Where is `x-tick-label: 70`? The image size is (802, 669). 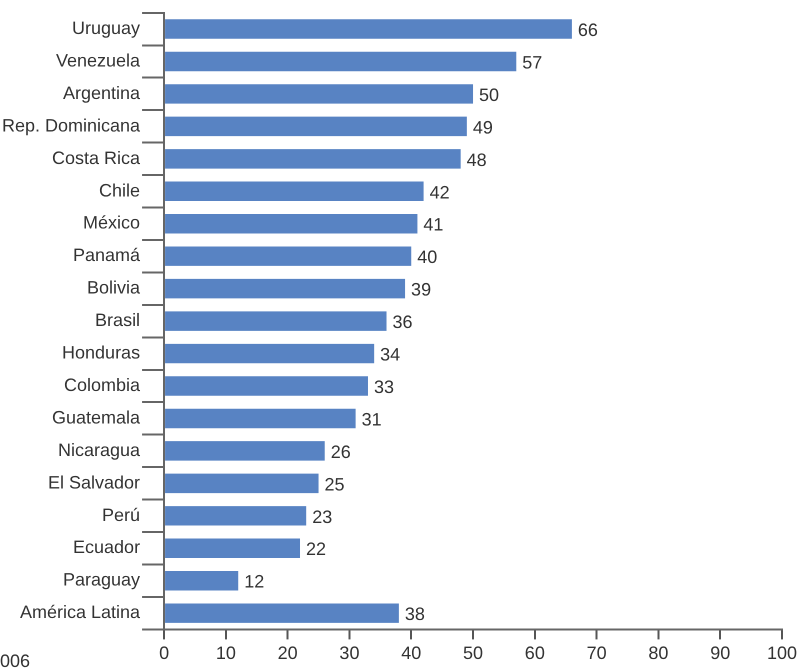 x-tick-label: 70 is located at coordinates (596, 653).